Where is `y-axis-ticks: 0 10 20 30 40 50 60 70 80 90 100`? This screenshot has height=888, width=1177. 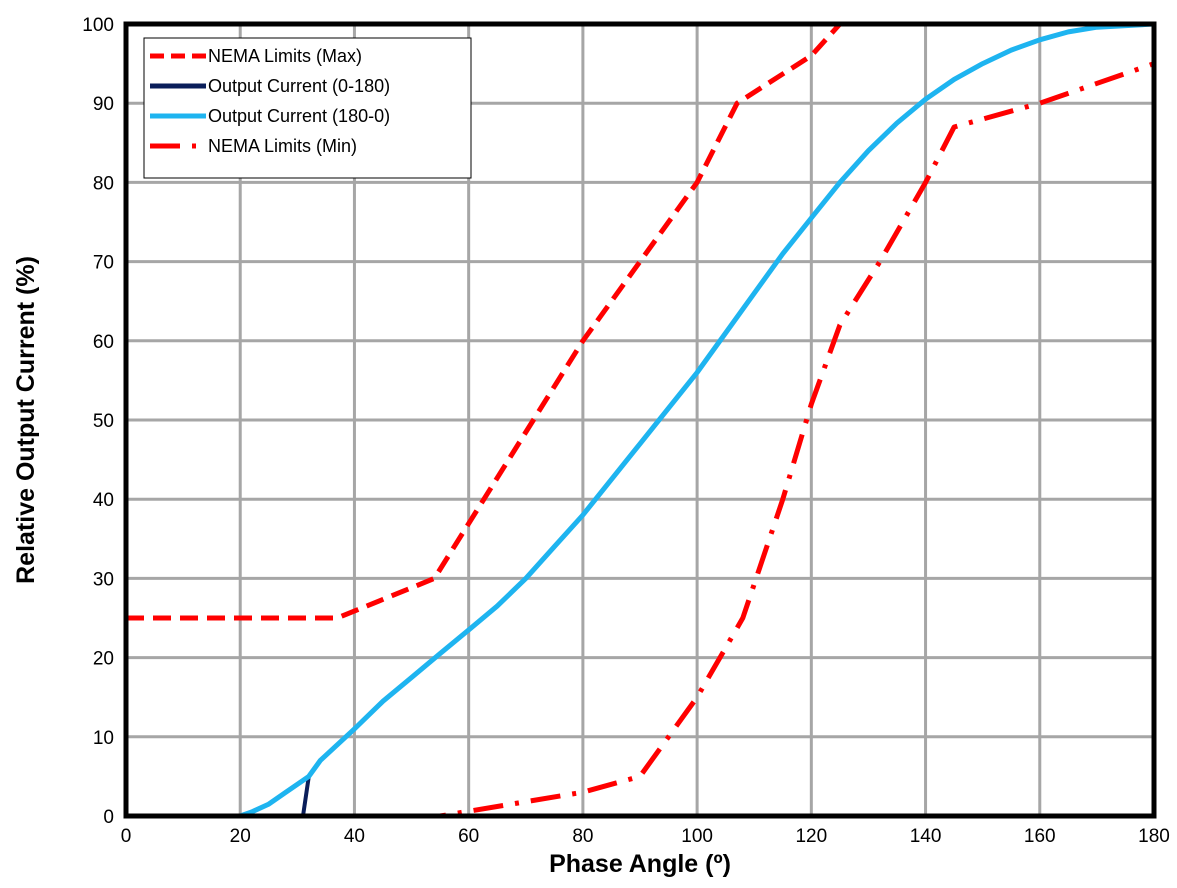 y-axis-ticks: 0 10 20 30 40 50 60 70 80 90 100 is located at coordinates (98, 421).